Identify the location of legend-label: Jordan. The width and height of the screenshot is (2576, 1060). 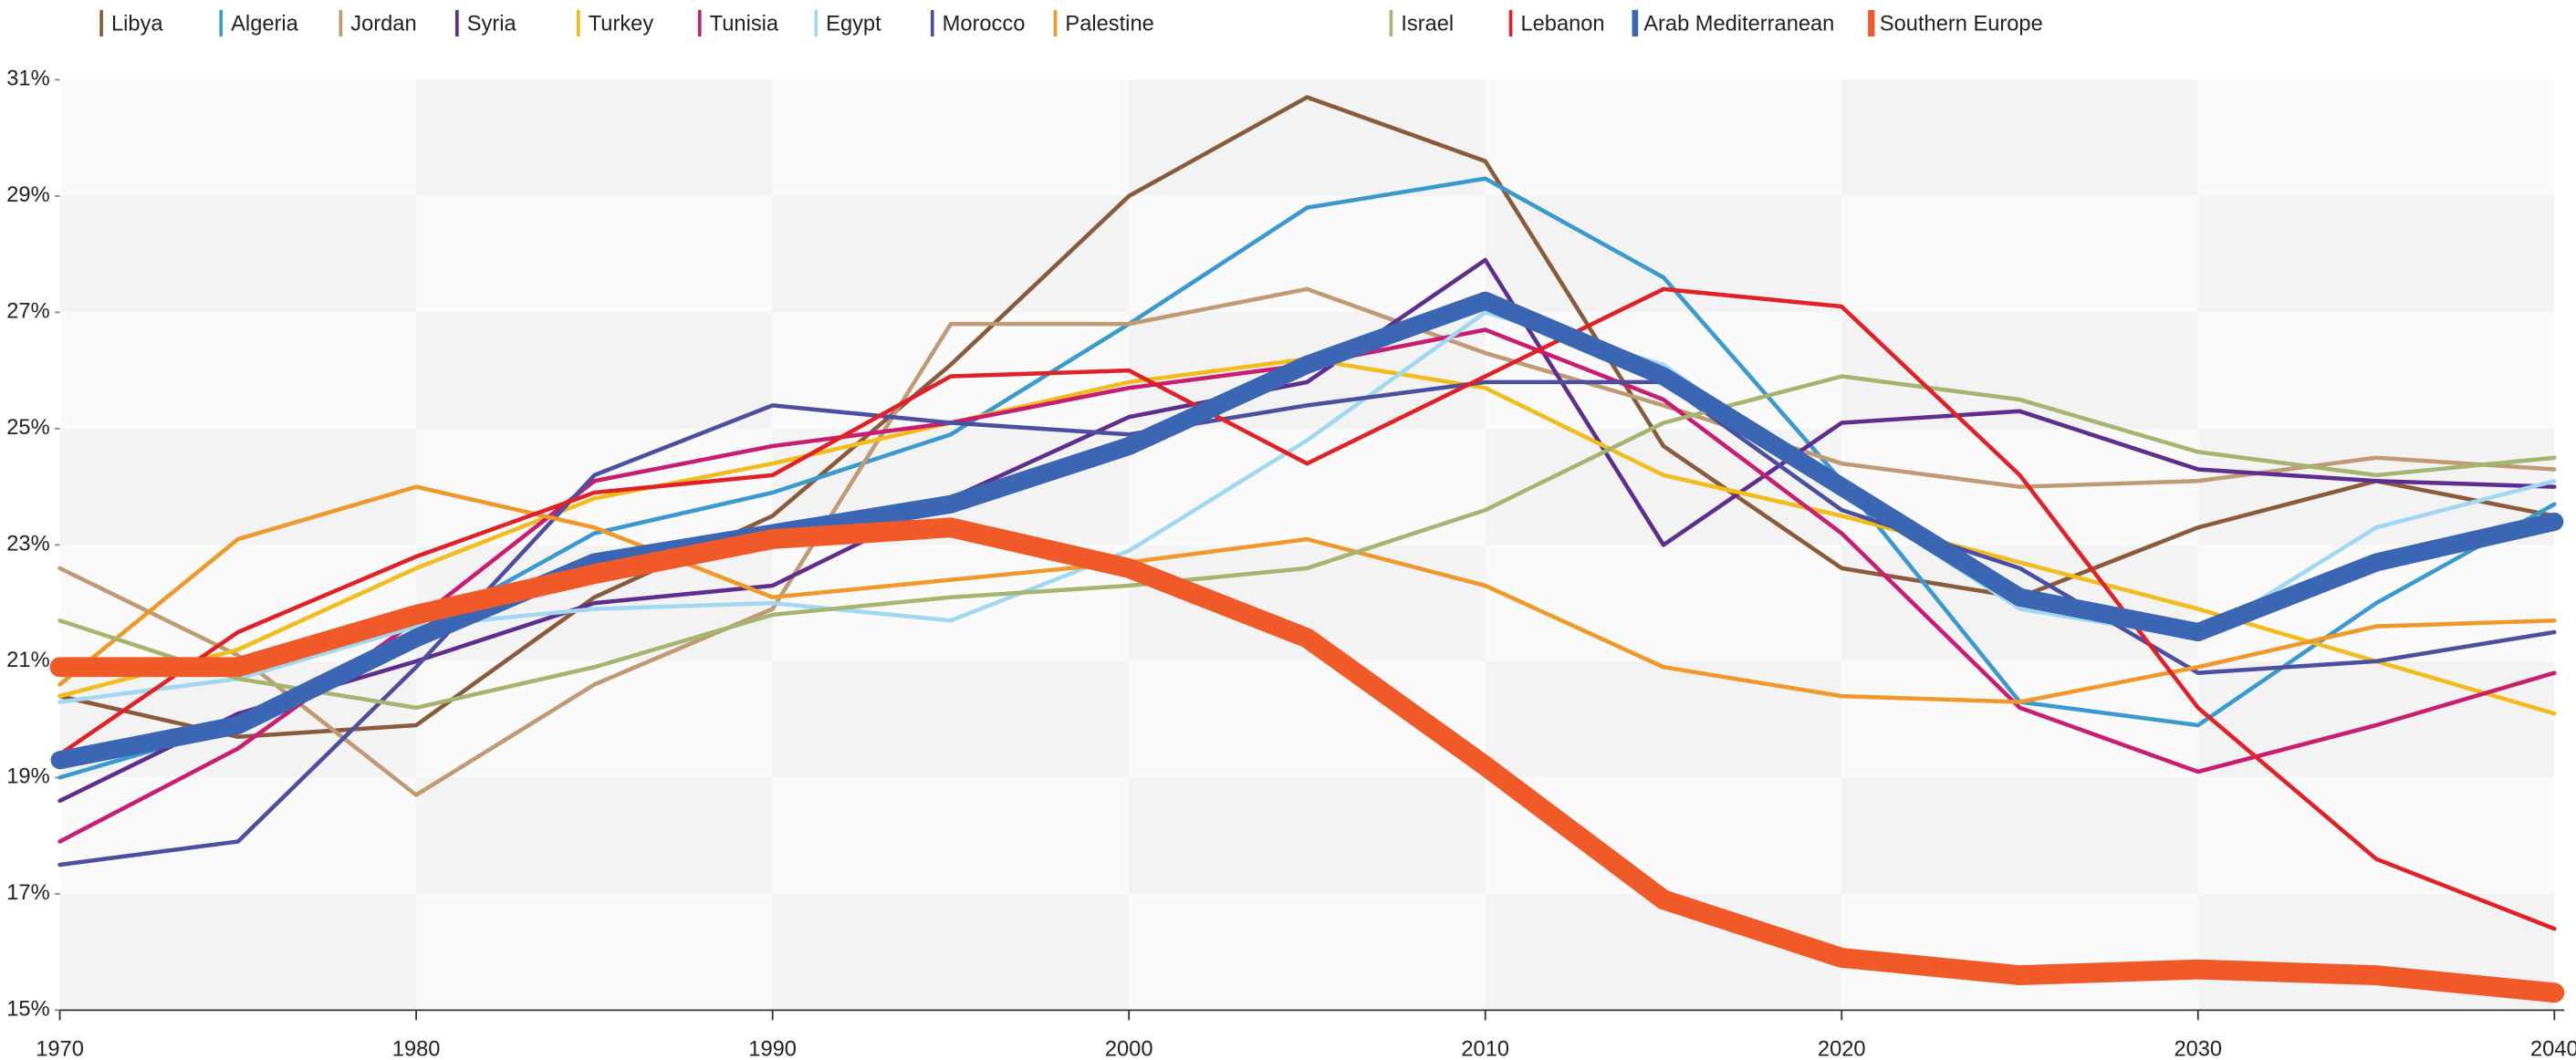
(383, 25).